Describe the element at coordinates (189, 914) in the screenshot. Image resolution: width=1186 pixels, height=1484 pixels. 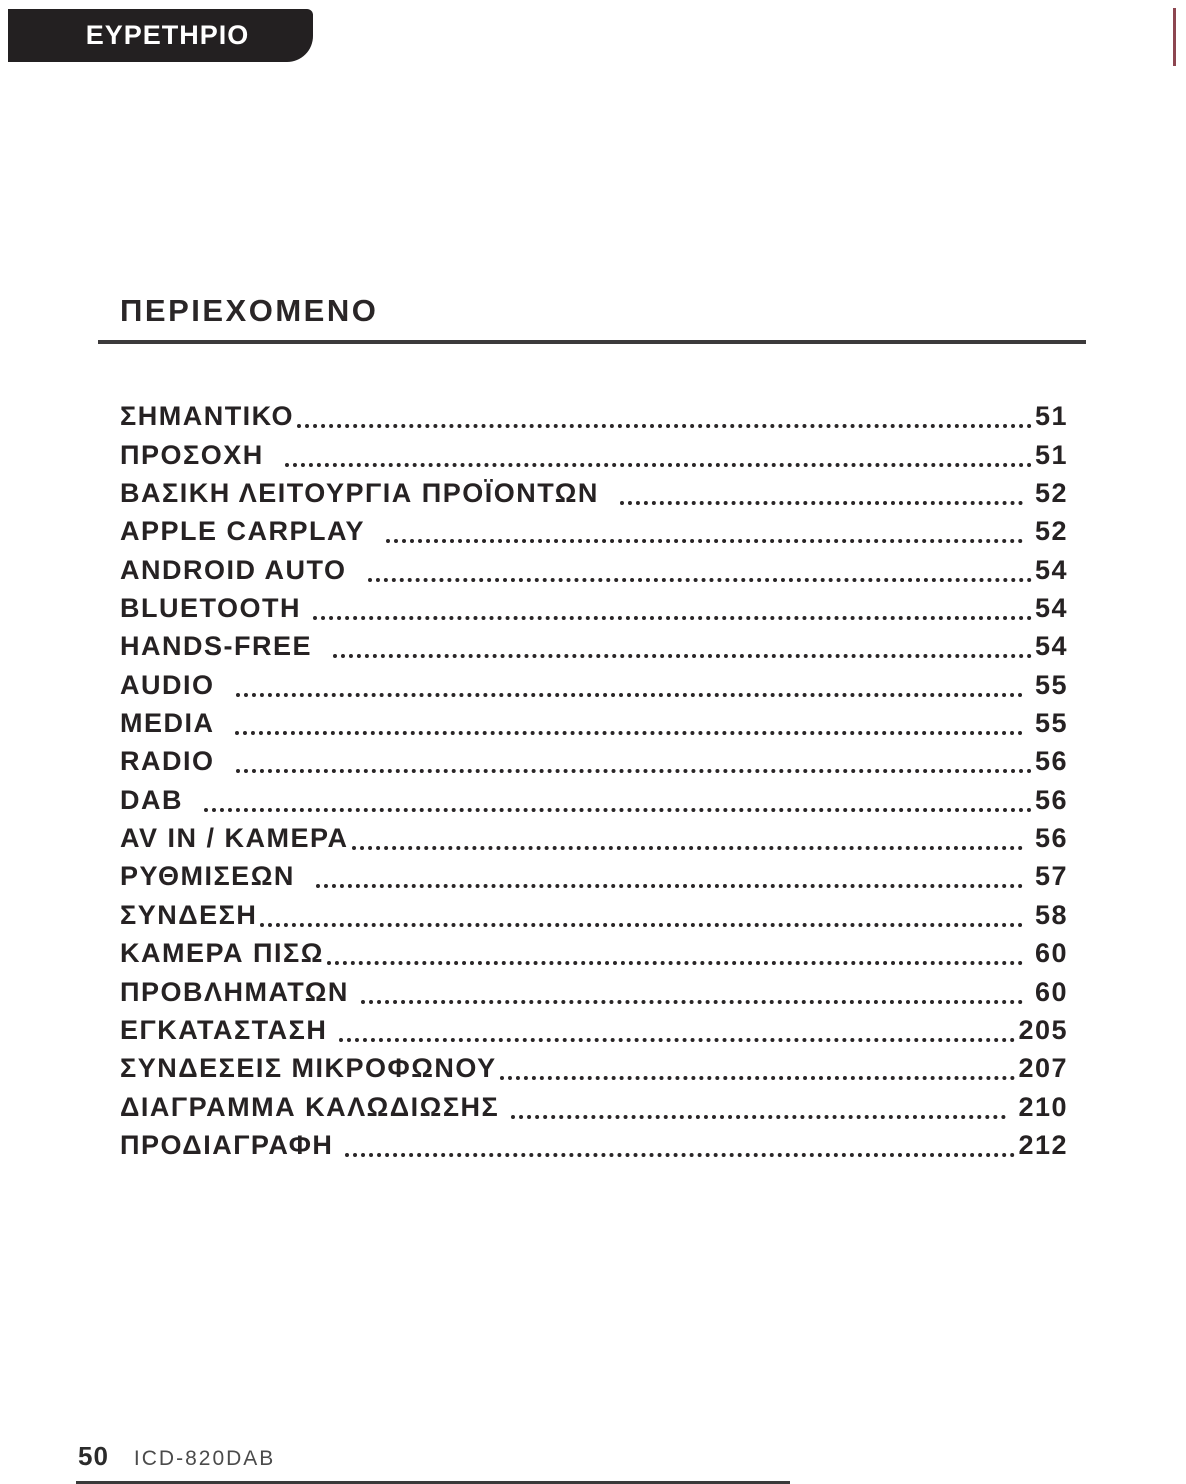
I see `toc-entry-label: ΣΥΝΔΕΣΗ` at that location.